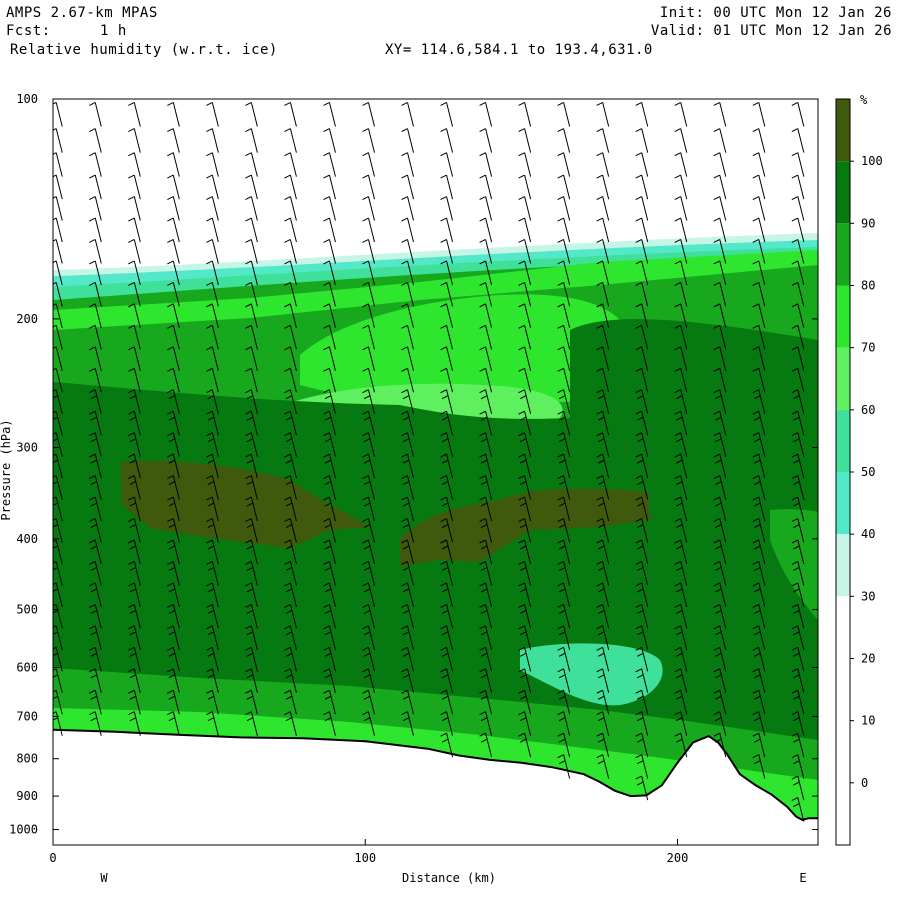 Image resolution: width=900 pixels, height=900 pixels. What do you see at coordinates (368, 852) in the screenshot?
I see `x-axis-ticks: 0 100 200` at bounding box center [368, 852].